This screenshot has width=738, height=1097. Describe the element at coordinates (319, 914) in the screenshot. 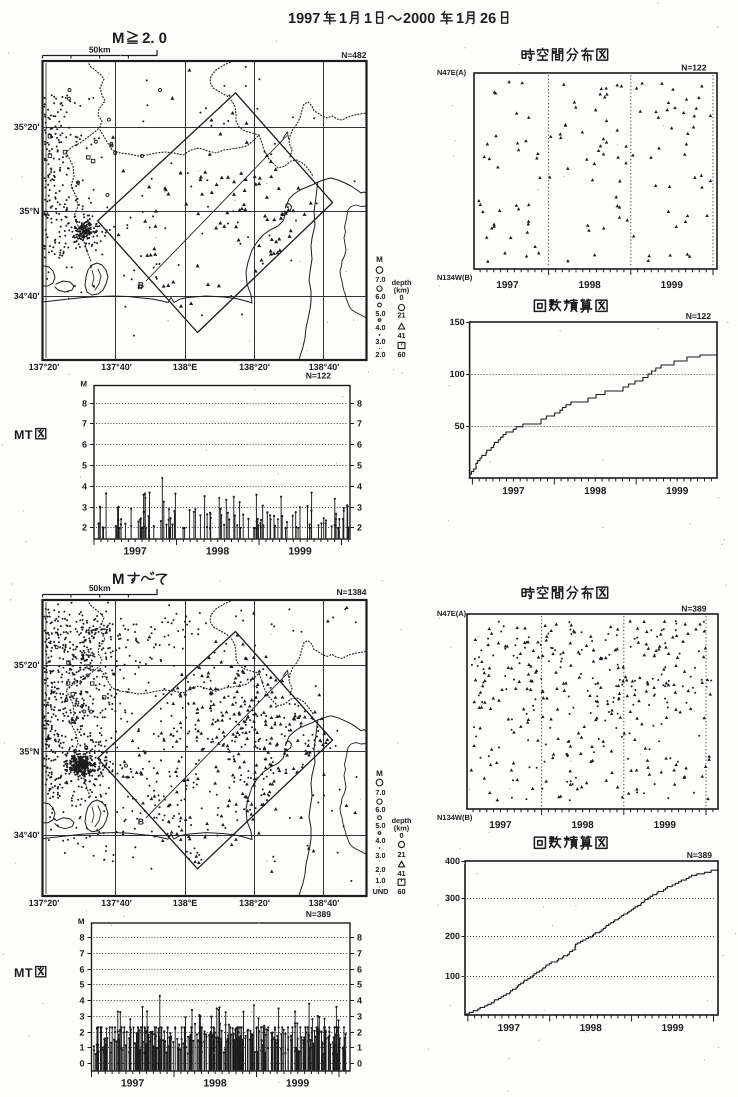

I see `svg-text: N=389` at that location.